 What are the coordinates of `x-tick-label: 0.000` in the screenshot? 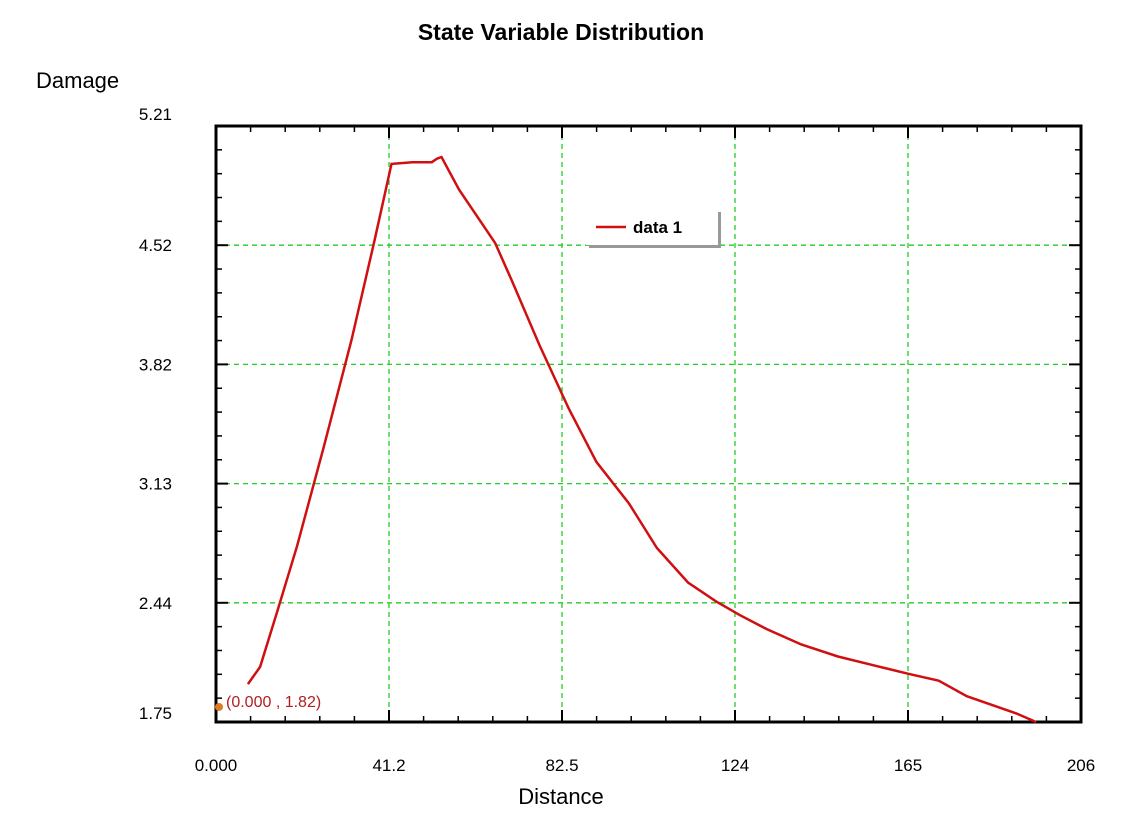 It's located at (216, 765).